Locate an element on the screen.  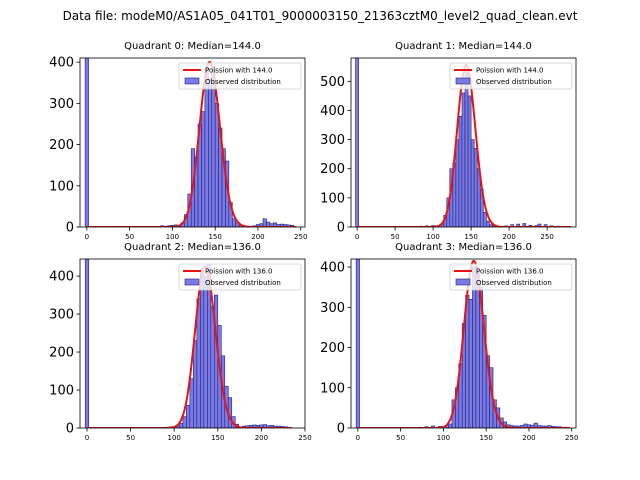
panel-title: Quadrant 1: Median=144.0 is located at coordinates (463, 46).